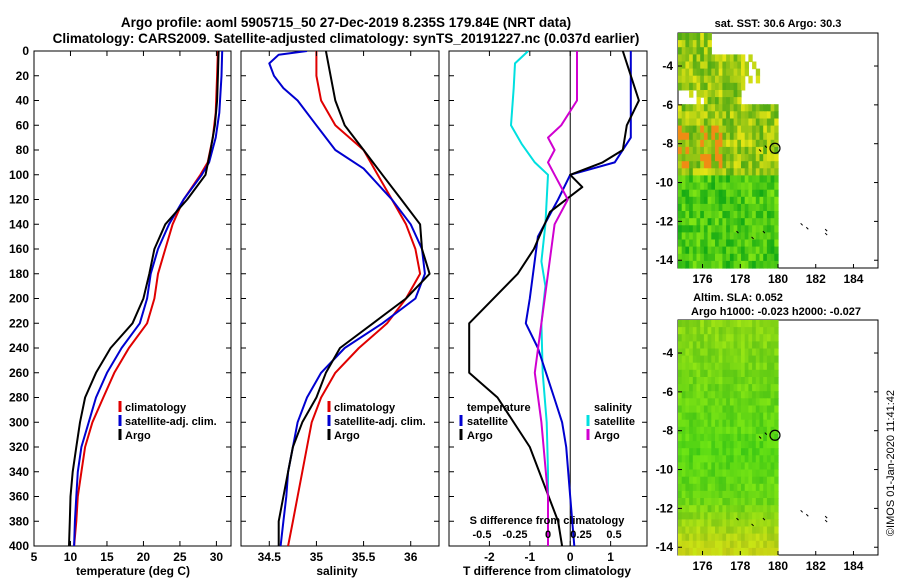 This screenshot has height=580, width=900. Describe the element at coordinates (480, 436) in the screenshot. I see `legend-label-t-argo: Argo` at that location.